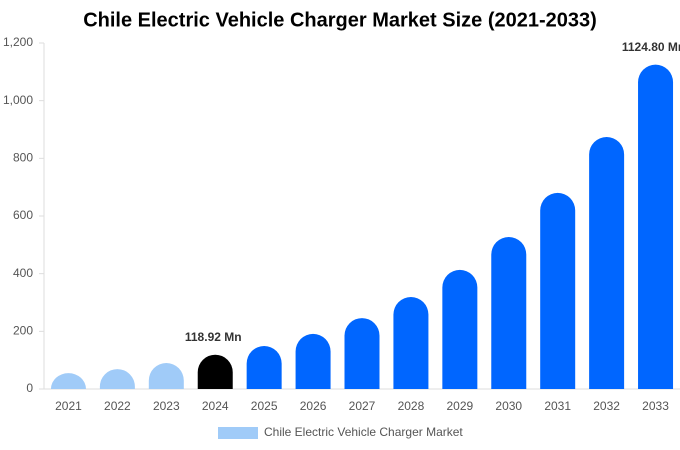 The height and width of the screenshot is (450, 680). What do you see at coordinates (18, 100) in the screenshot?
I see `y-tick-label: 1,000` at bounding box center [18, 100].